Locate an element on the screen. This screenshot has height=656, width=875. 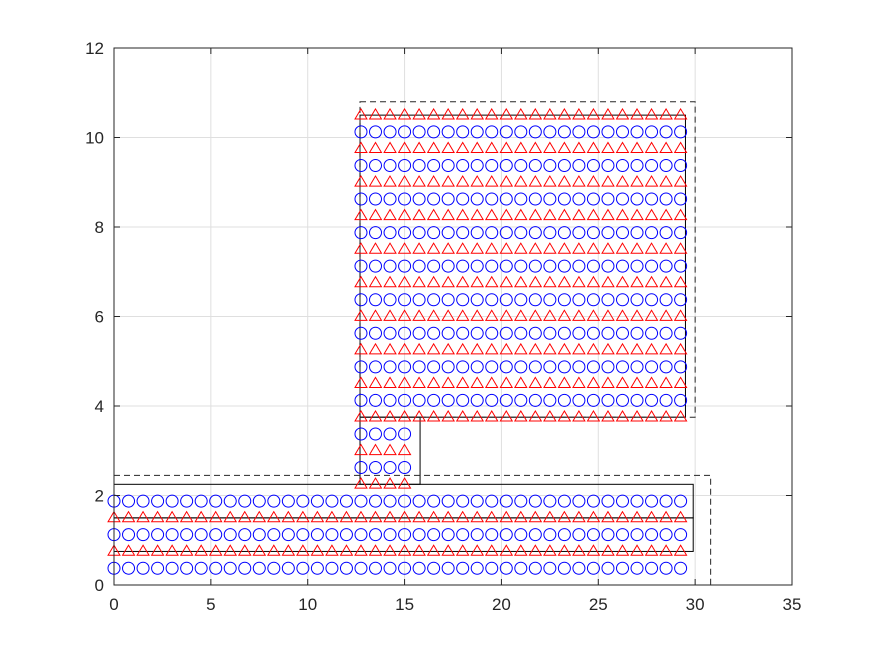
x-tick-label: 0 is located at coordinates (113, 604).